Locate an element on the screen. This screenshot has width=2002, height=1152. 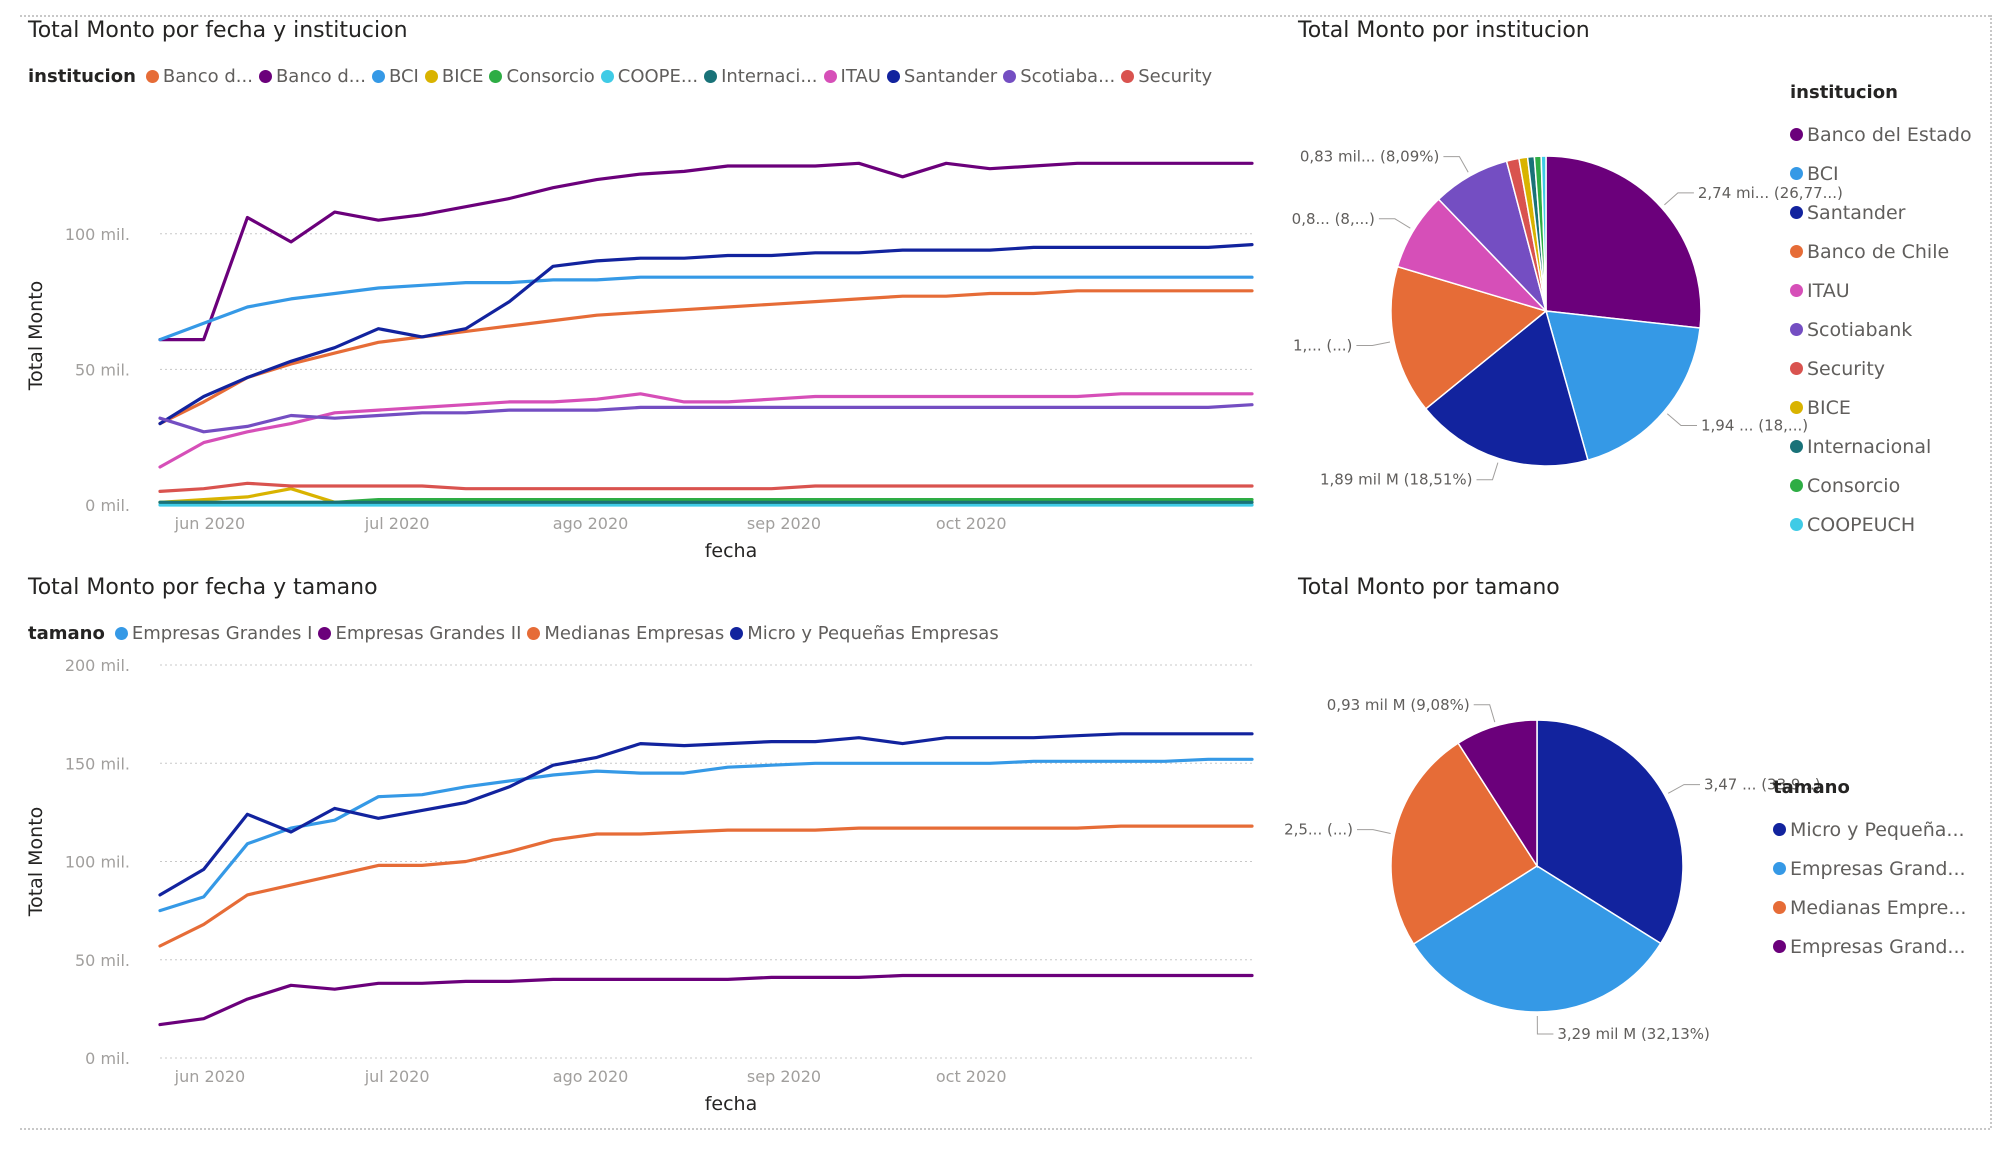
pie-slice-banco-del-estado is located at coordinates (1623, 242).